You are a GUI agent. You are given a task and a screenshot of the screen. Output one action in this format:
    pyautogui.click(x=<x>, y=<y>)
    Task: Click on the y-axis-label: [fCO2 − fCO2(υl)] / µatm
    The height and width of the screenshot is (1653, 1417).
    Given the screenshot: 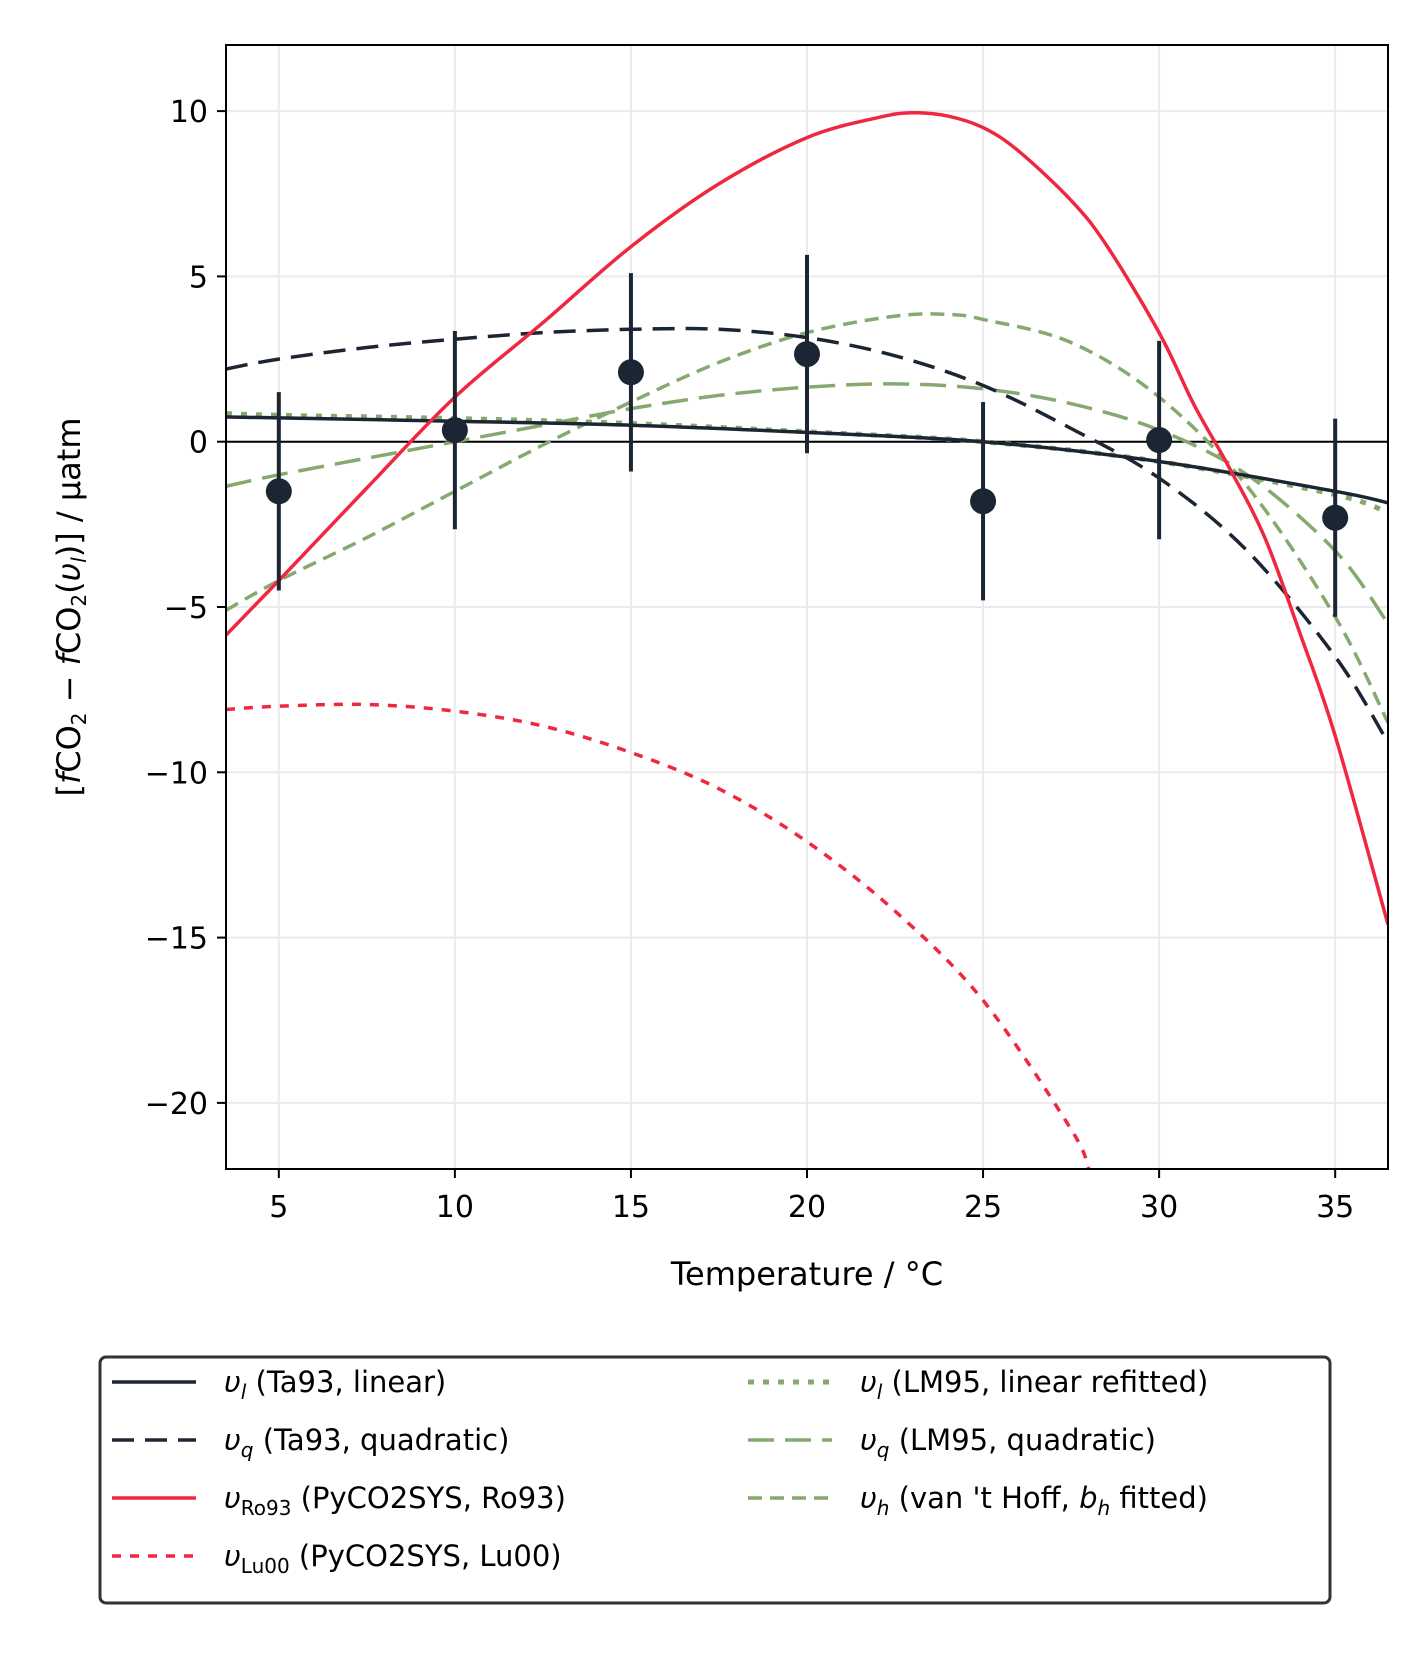 What is the action you would take?
    pyautogui.click(x=70, y=606)
    